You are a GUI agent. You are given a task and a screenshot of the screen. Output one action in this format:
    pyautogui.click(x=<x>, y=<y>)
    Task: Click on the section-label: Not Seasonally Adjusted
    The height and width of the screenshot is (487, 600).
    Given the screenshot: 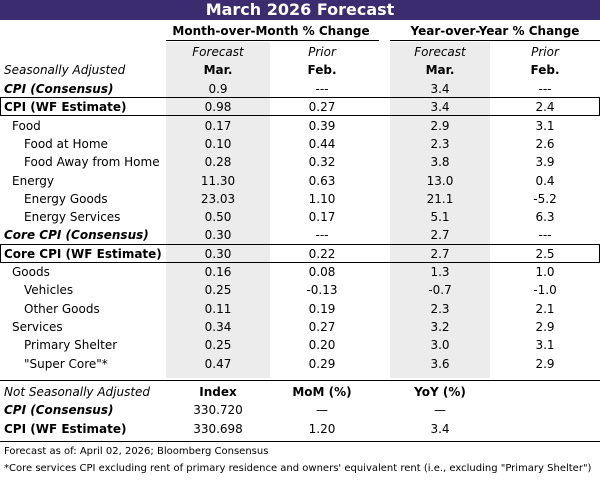 What is the action you would take?
    pyautogui.click(x=77, y=392)
    